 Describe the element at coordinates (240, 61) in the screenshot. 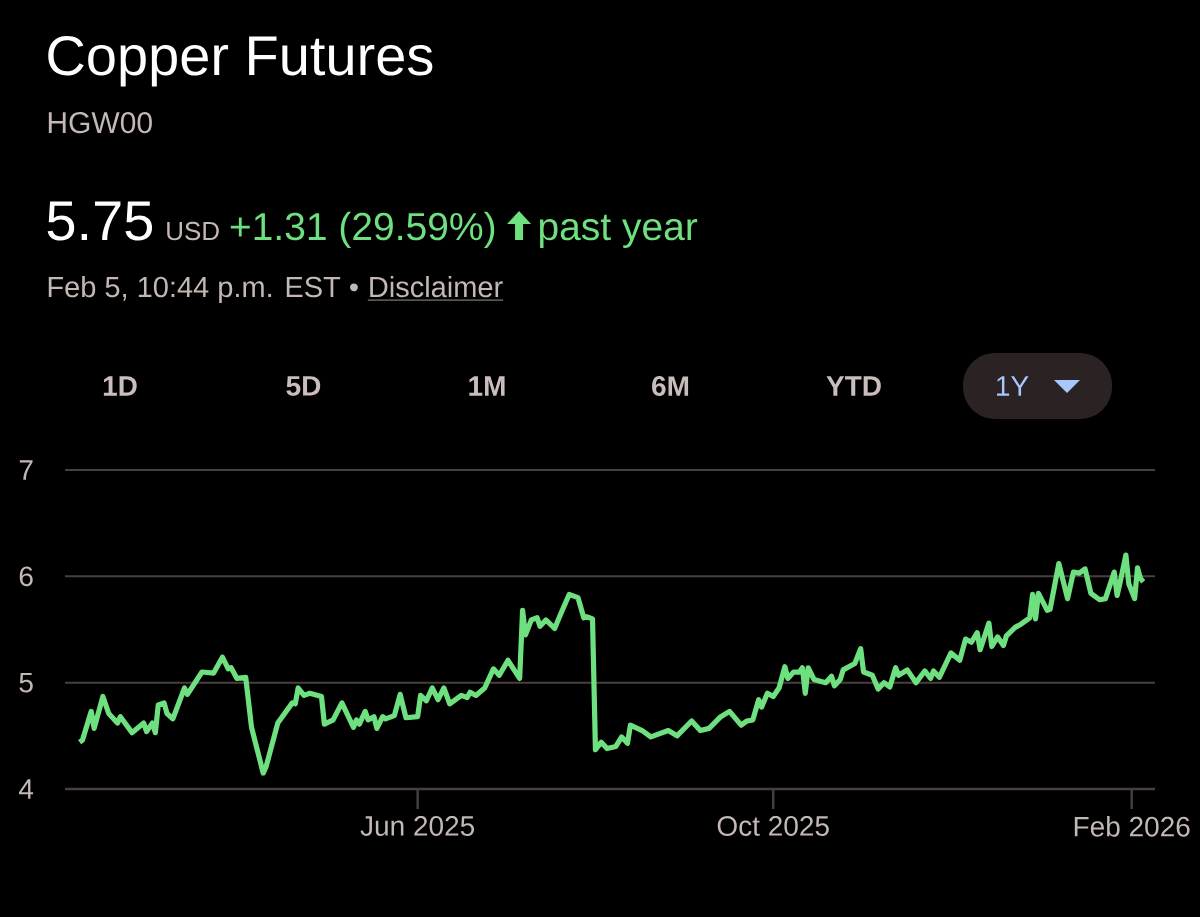

I see `chart-title: Copper Futures` at that location.